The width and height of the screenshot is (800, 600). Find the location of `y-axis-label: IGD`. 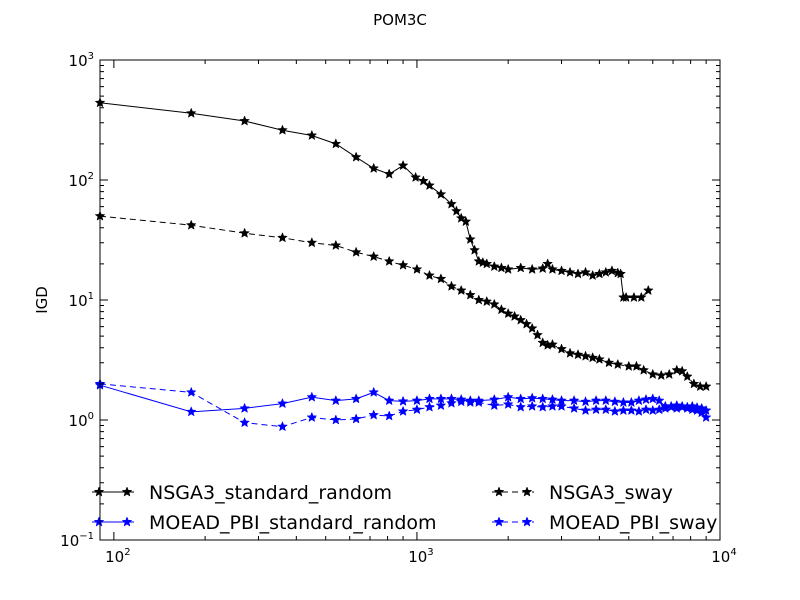

y-axis-label: IGD is located at coordinates (42, 300).